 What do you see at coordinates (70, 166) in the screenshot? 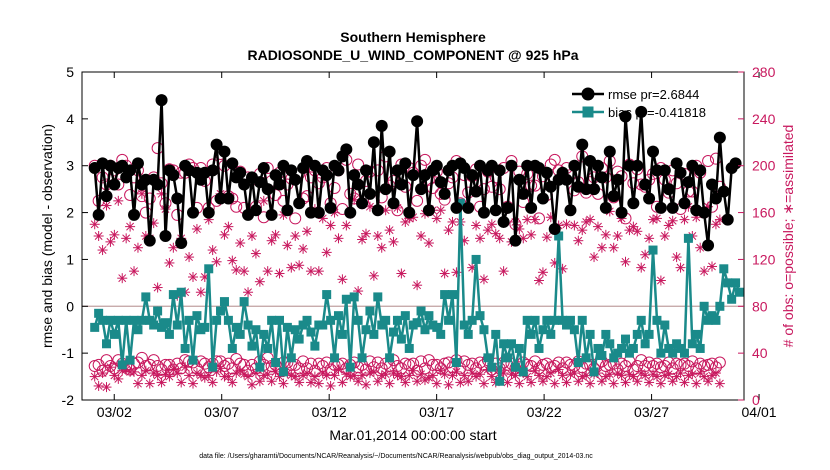
I see `y-tick-label: 3` at bounding box center [70, 166].